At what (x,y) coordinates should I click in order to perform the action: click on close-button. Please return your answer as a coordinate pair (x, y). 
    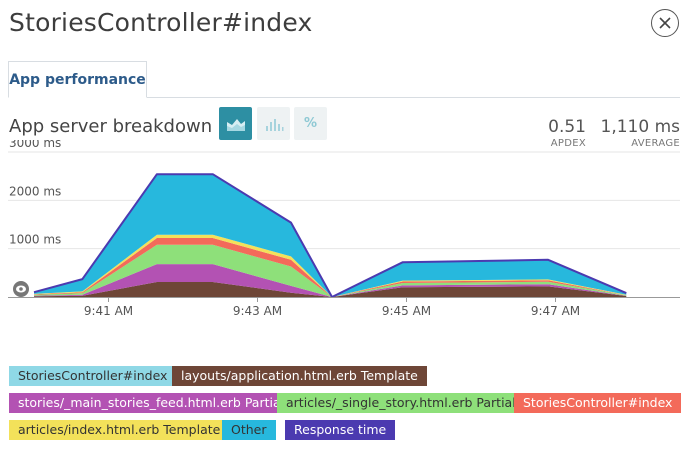
    Looking at the image, I should click on (665, 23).